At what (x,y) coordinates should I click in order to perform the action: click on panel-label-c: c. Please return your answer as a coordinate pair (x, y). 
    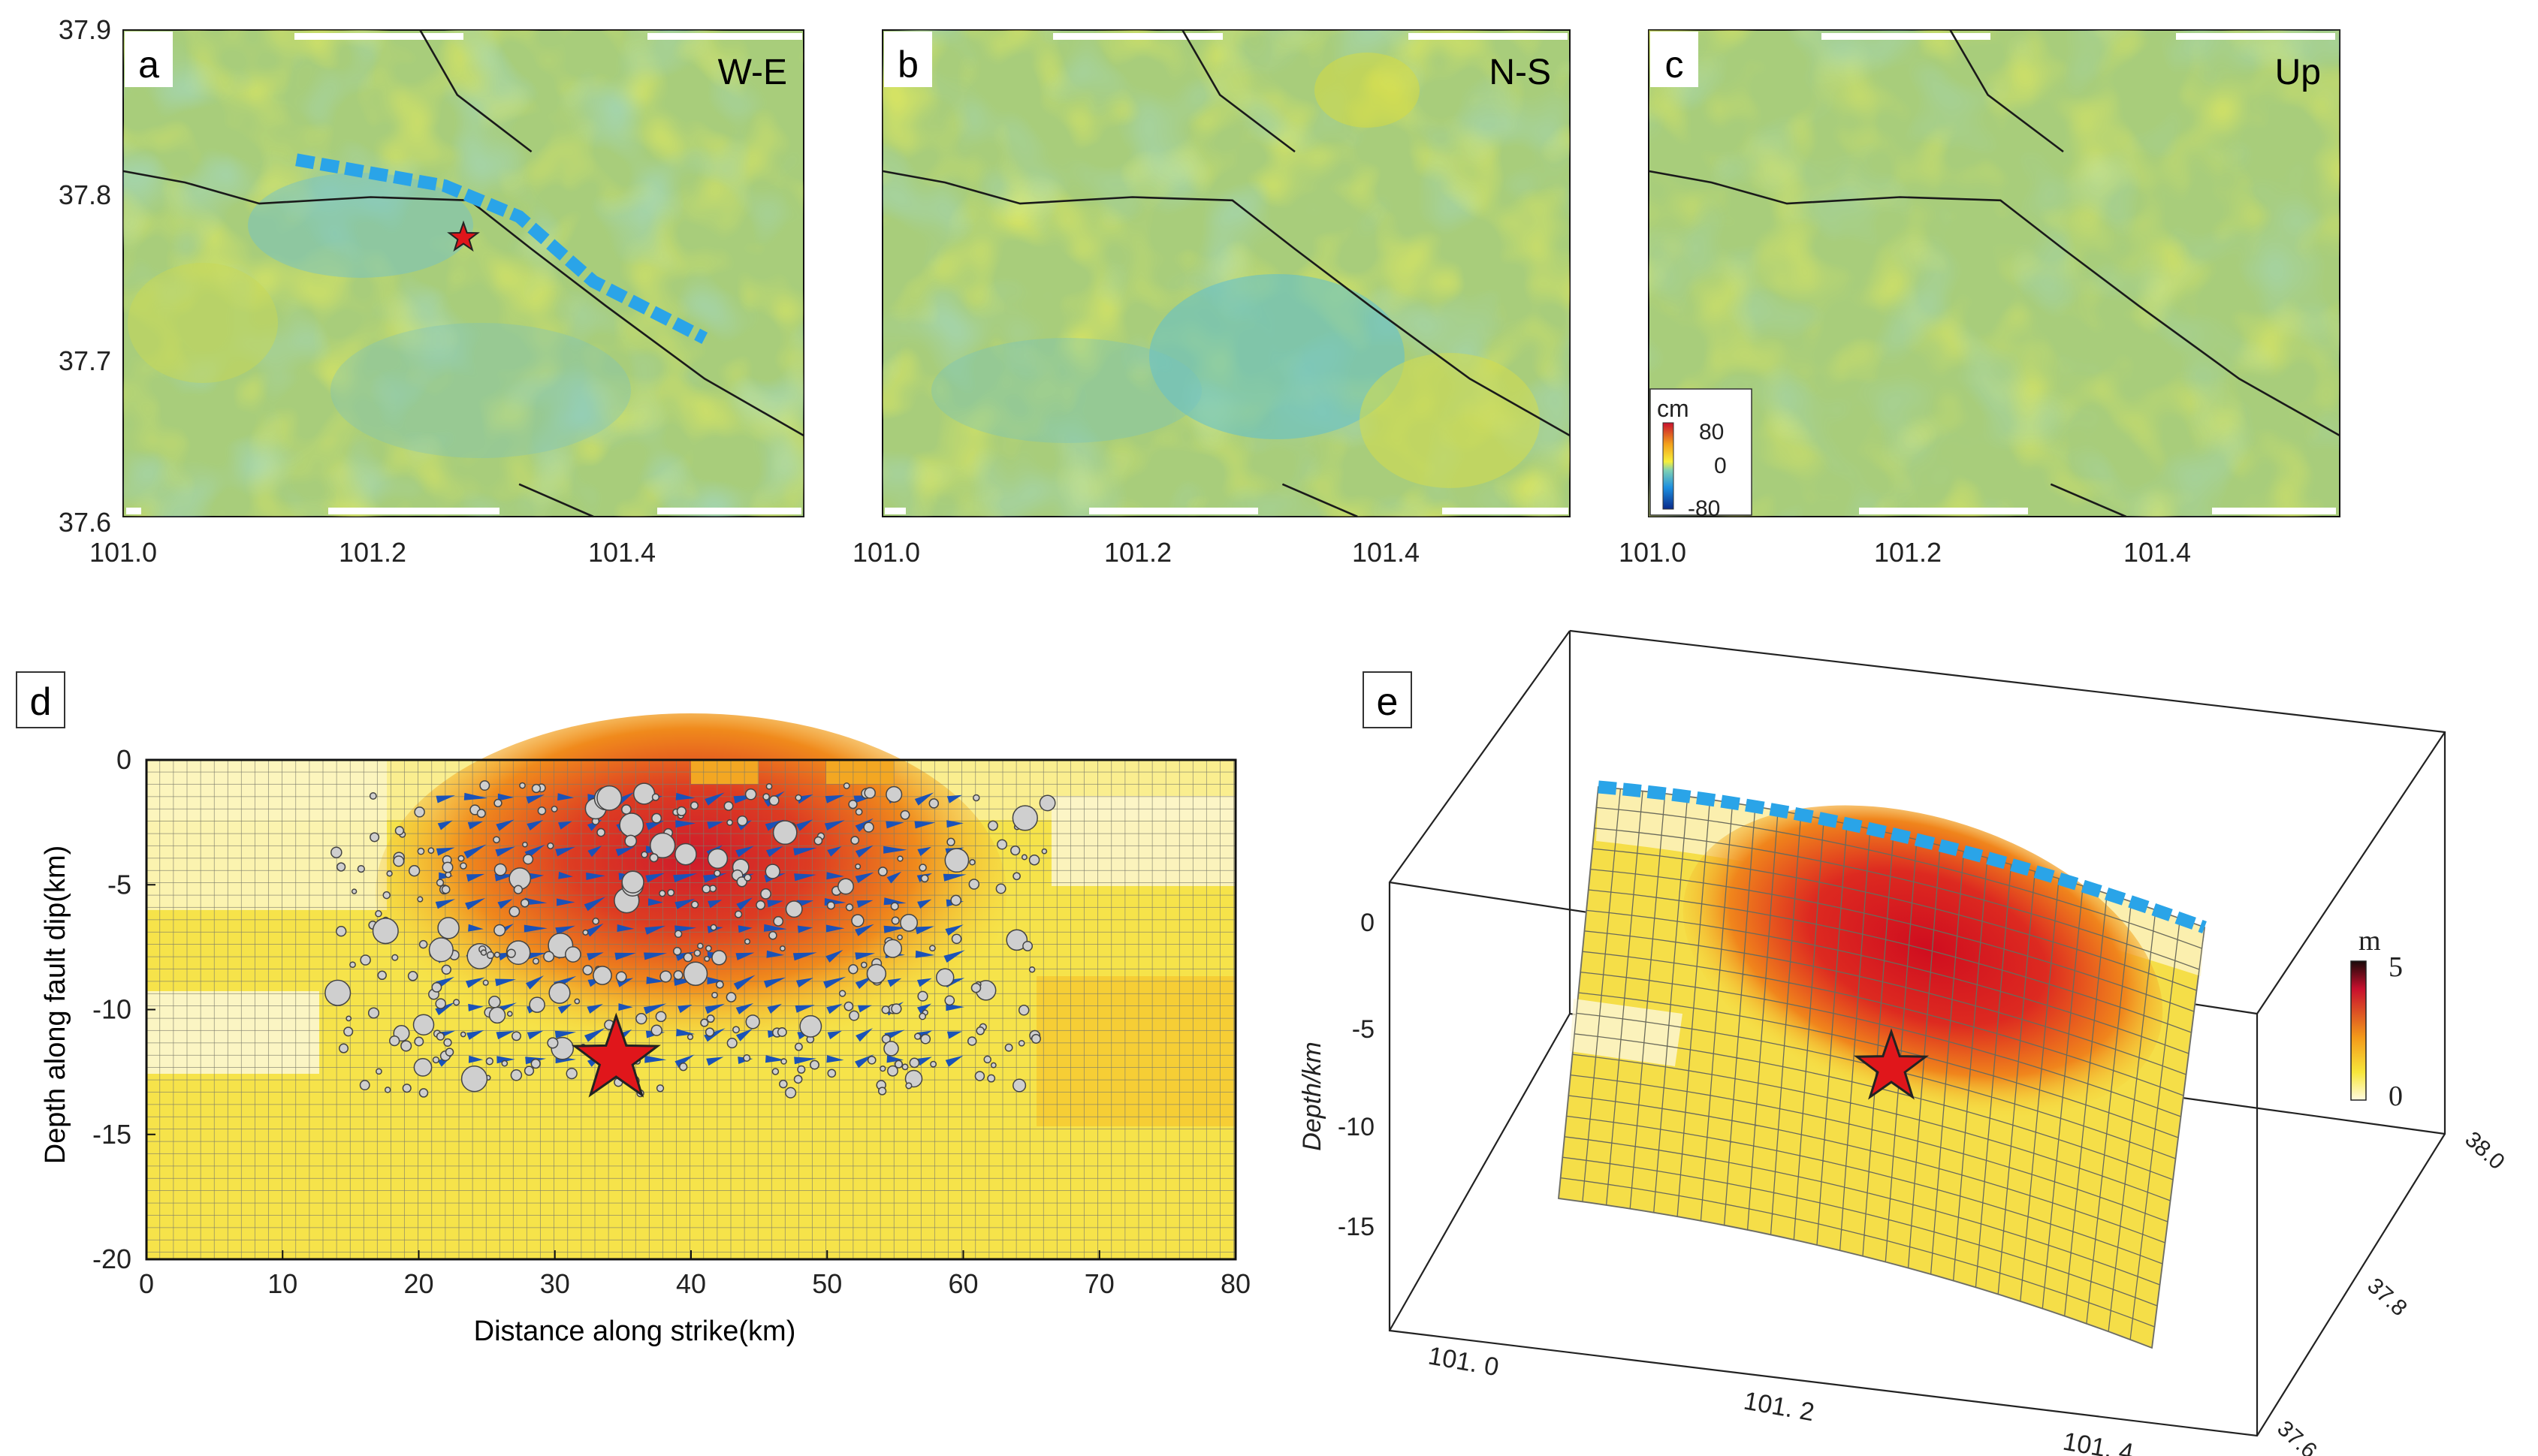
    Looking at the image, I should click on (1674, 65).